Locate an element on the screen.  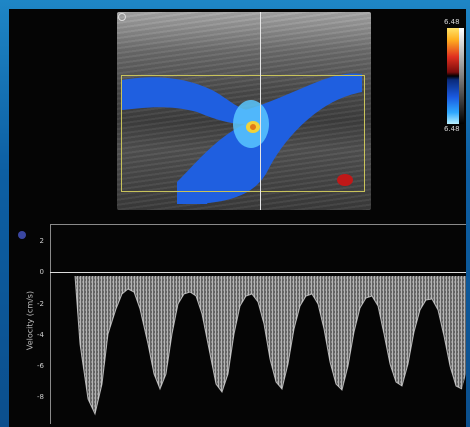
grayscale-bar is located at coordinates (461, 76).